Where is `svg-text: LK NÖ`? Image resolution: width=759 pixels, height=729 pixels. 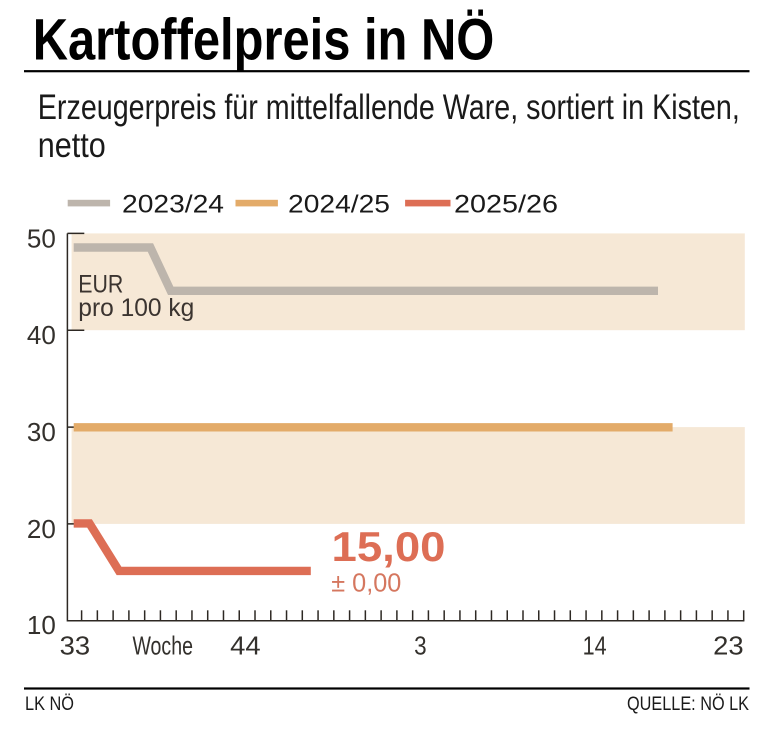 svg-text: LK NÖ is located at coordinates (49, 704).